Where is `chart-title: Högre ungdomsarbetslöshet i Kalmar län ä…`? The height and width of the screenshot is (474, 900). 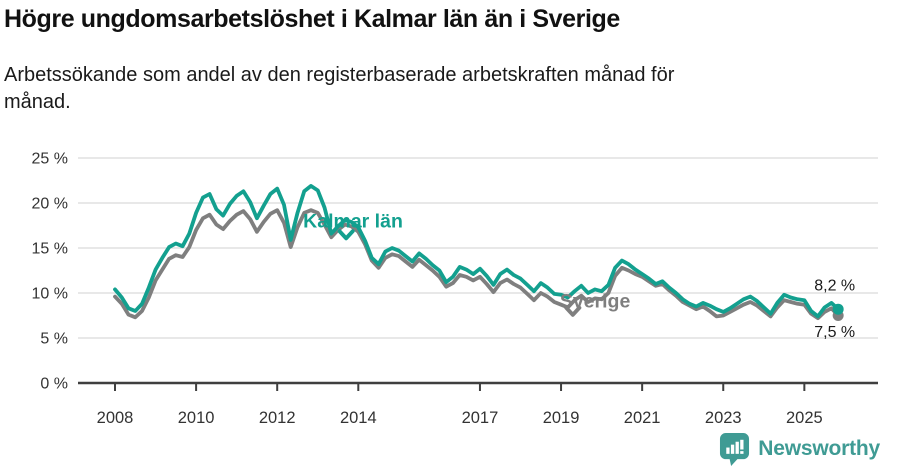
chart-title: Högre ungdomsarbetslöshet i Kalmar län ä… is located at coordinates (312, 19).